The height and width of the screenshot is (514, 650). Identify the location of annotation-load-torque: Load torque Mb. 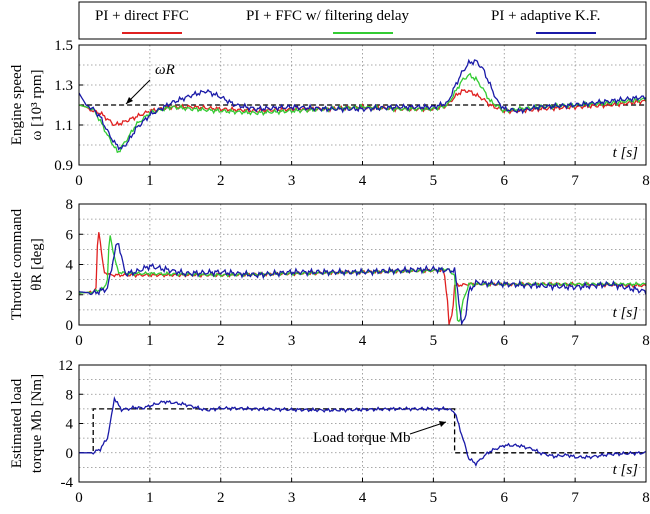
(361, 438).